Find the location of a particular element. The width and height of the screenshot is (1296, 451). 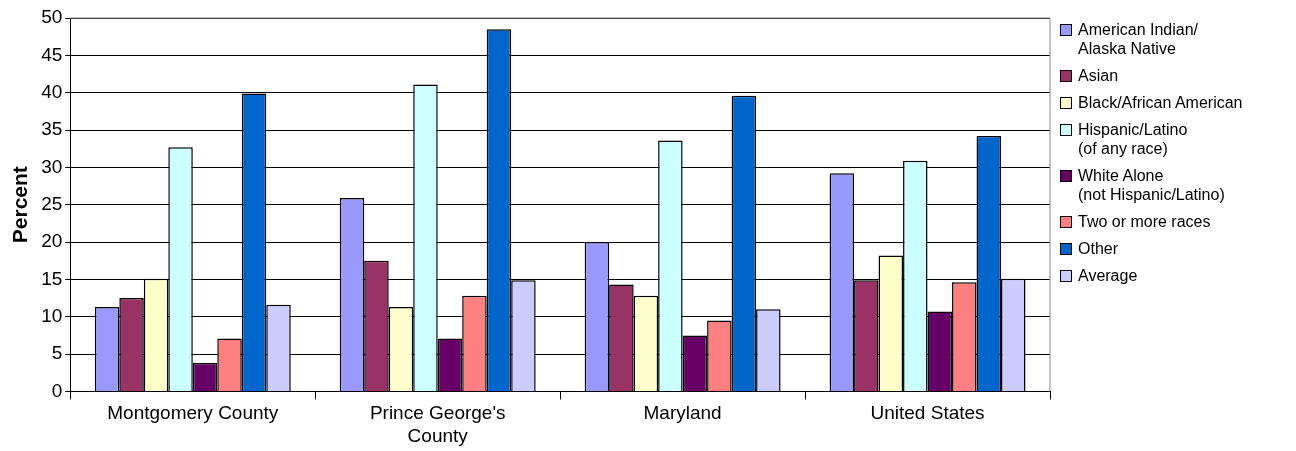

legend-label: American Indian/ Alaska Native is located at coordinates (1138, 39).